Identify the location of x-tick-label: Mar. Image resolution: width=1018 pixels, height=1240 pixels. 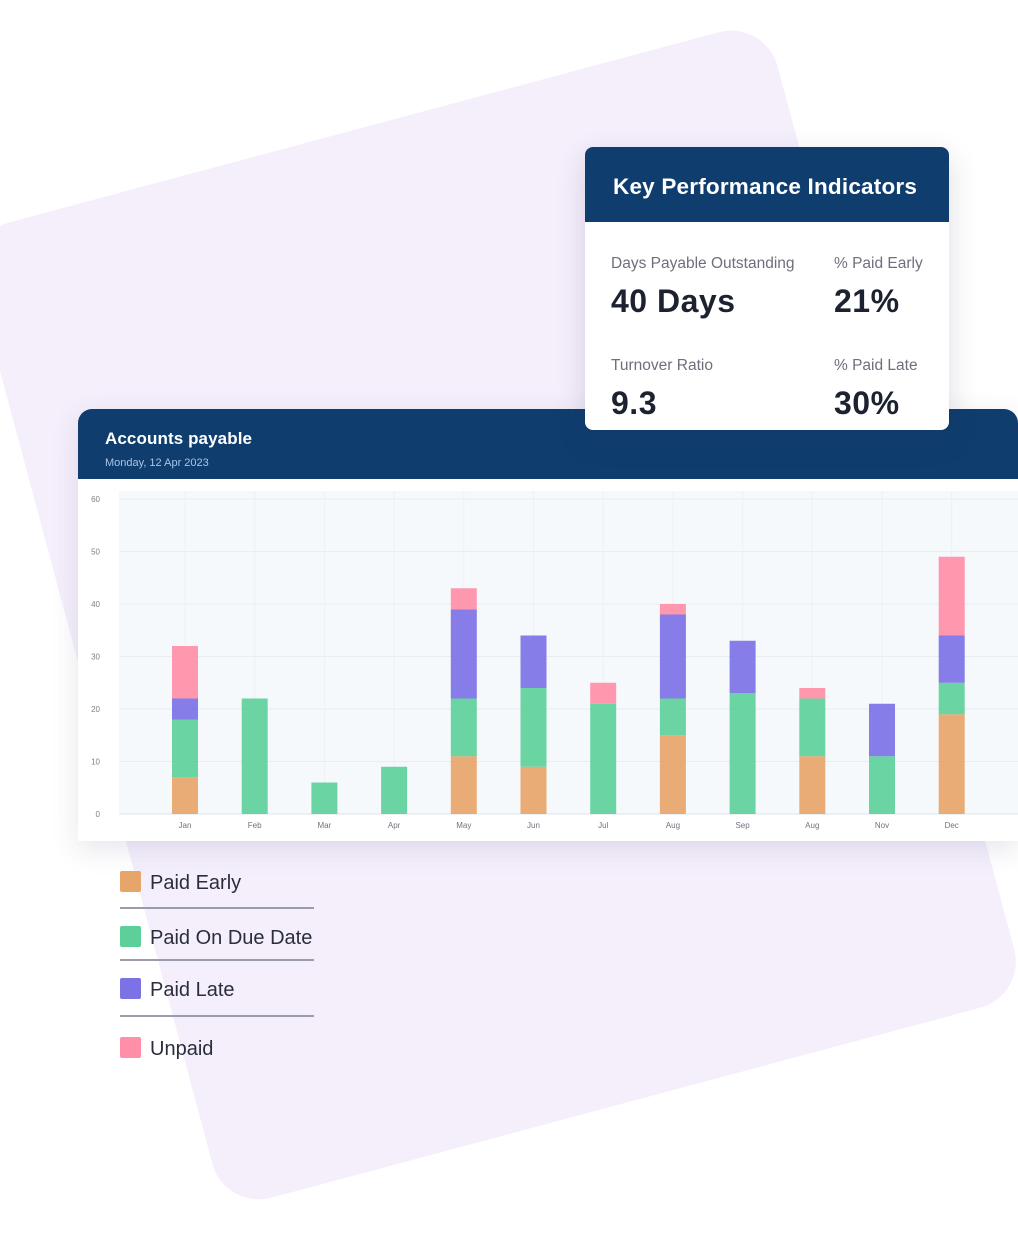
(325, 825).